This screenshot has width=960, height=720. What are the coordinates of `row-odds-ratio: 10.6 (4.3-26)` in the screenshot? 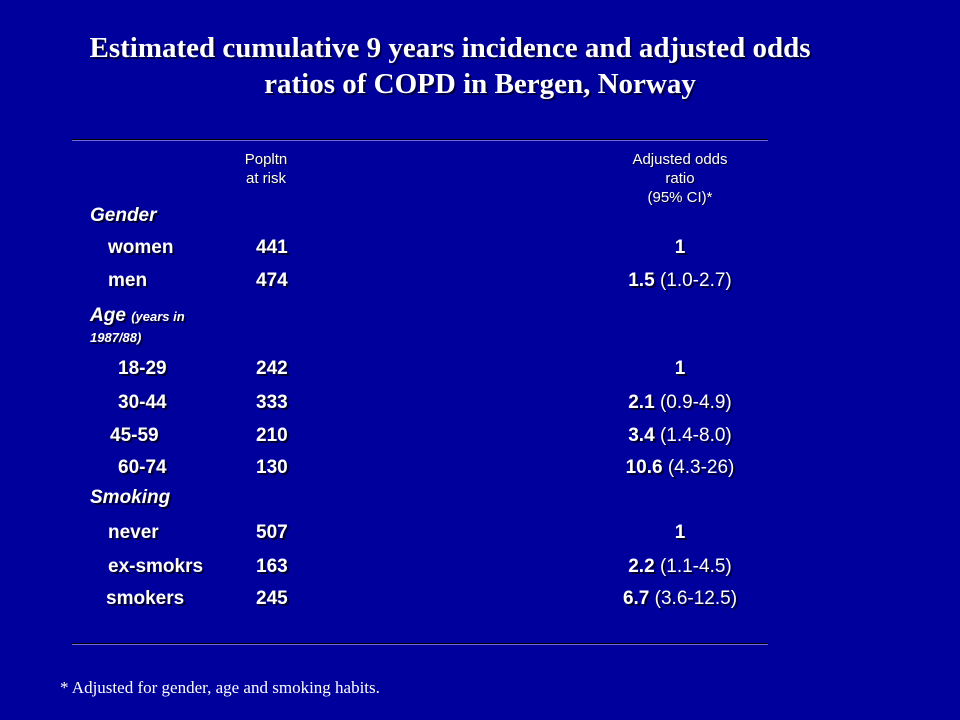 It's located at (680, 468).